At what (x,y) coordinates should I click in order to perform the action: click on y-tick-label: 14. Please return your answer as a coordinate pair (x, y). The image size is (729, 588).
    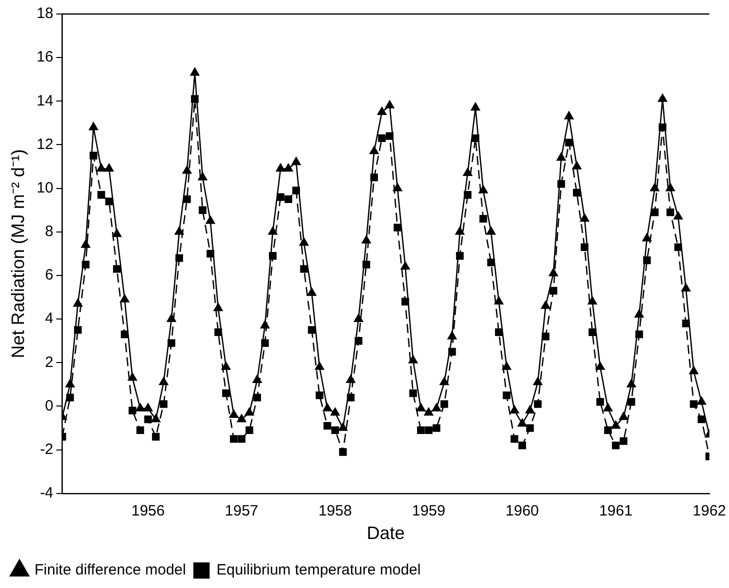
    Looking at the image, I should click on (45, 101).